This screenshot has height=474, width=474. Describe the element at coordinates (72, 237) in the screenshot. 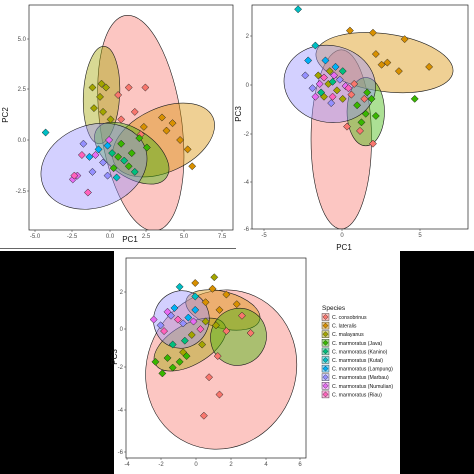

I see `x-tick-label: -2.5` at that location.